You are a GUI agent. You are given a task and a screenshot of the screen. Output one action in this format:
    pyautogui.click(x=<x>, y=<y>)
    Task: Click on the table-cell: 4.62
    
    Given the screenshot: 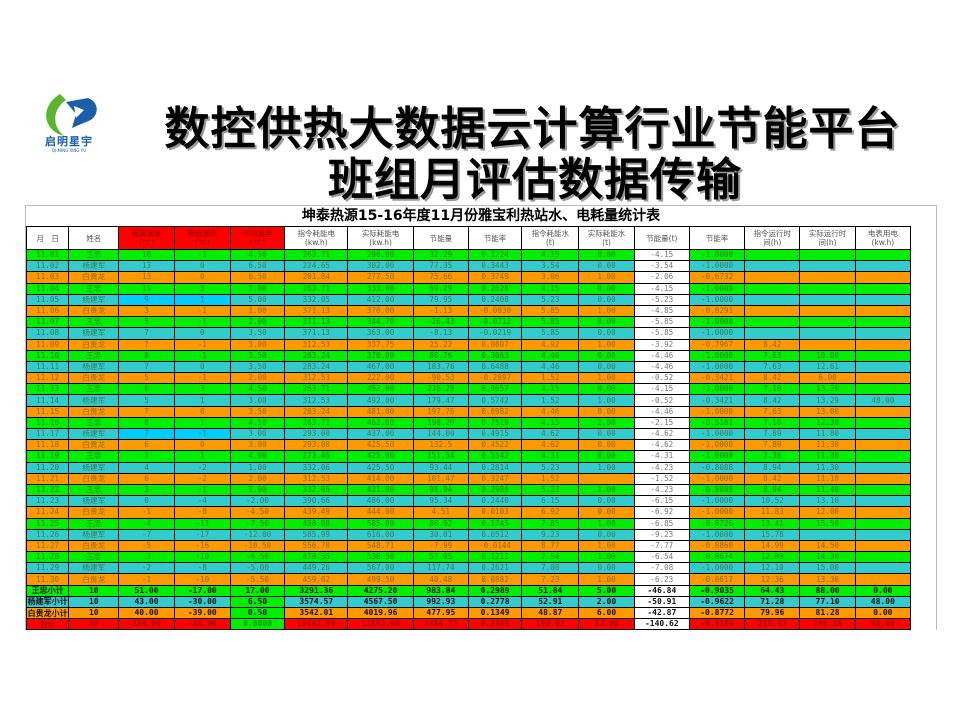 What is the action you would take?
    pyautogui.click(x=550, y=445)
    